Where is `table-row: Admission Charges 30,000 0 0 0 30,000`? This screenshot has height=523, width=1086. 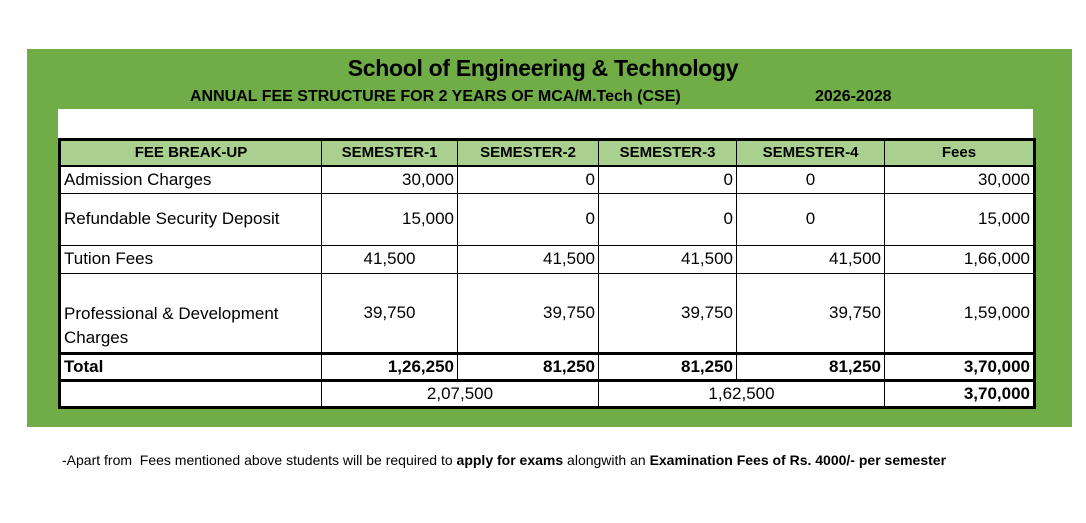
table-row: Admission Charges 30,000 0 0 0 30,000 is located at coordinates (547, 179).